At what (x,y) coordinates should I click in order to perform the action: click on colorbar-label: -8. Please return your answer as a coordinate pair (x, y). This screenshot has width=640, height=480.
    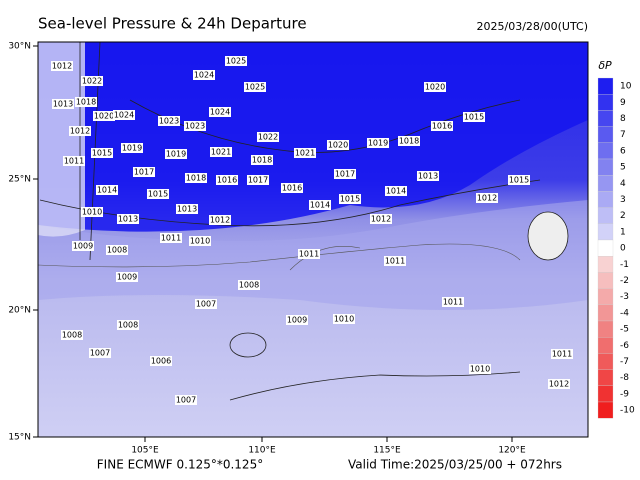
    Looking at the image, I should click on (624, 378).